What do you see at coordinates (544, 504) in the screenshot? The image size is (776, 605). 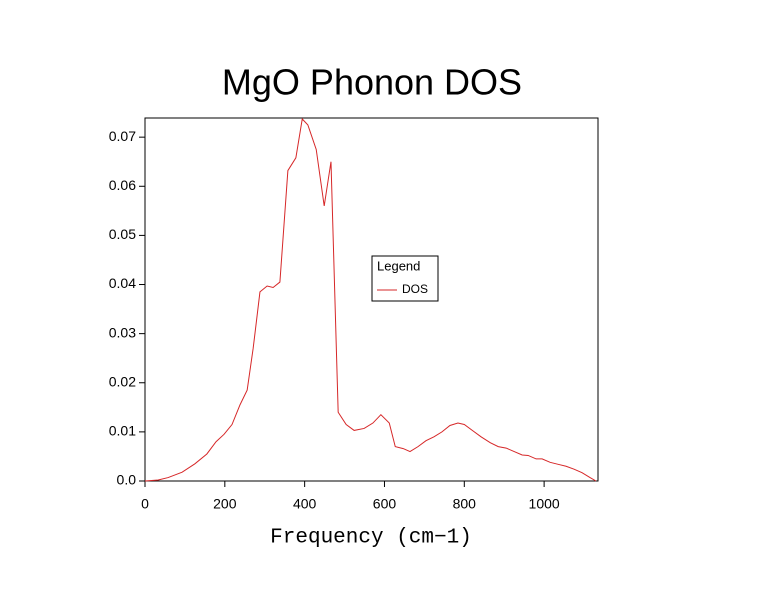 I see `x-tick-label: 1000` at bounding box center [544, 504].